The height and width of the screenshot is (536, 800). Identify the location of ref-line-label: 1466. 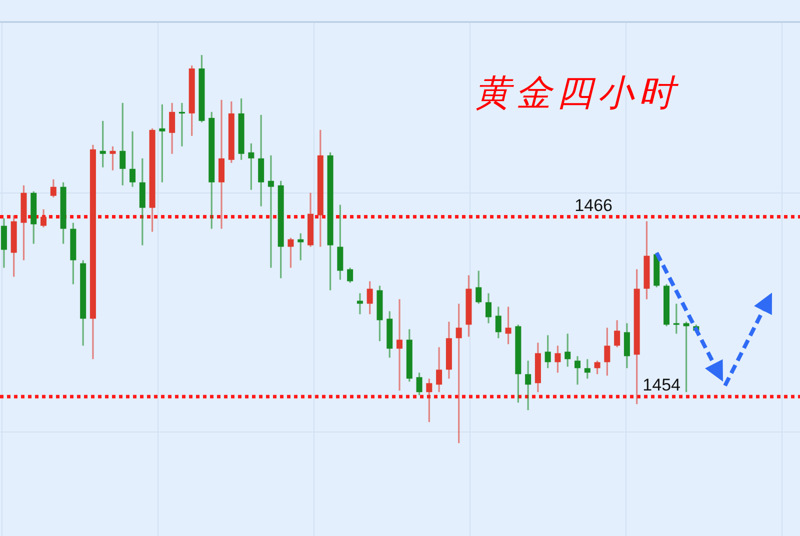
(593, 205).